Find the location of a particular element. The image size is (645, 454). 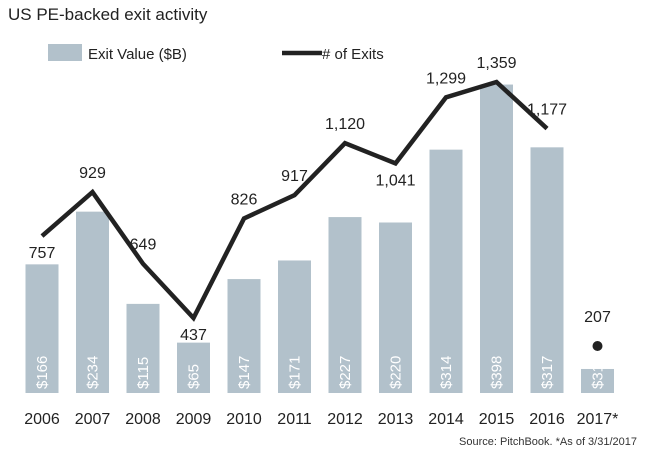

category-label: 2008 is located at coordinates (143, 419).